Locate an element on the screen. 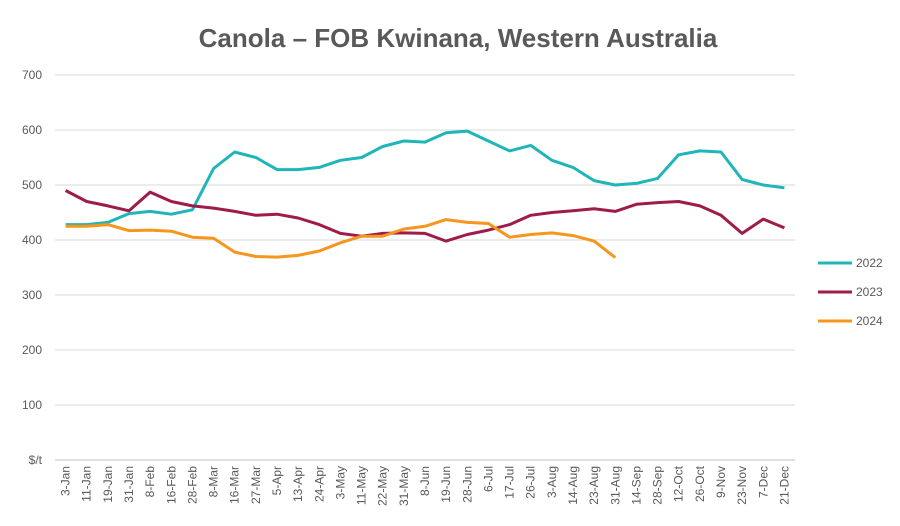  x-tick-label: 6-Jul is located at coordinates (488, 479).